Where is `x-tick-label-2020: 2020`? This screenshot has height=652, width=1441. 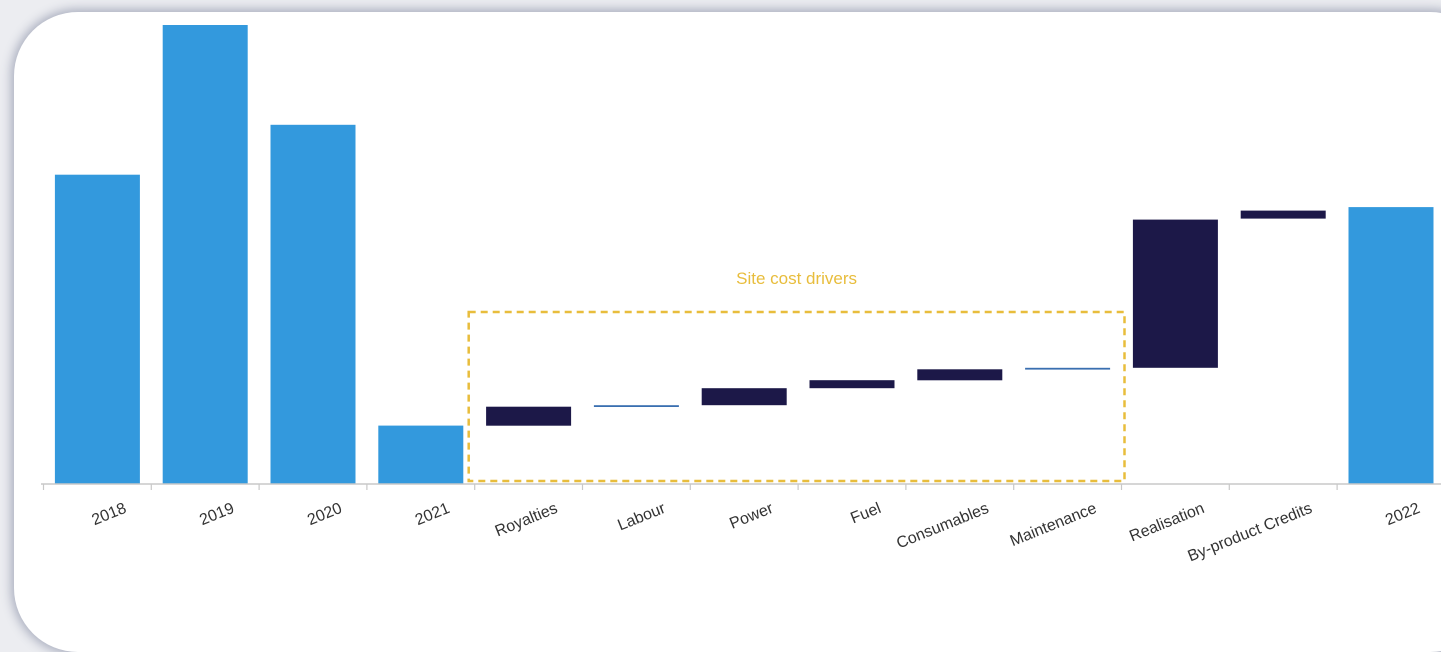
x-tick-label-2020: 2020 is located at coordinates (324, 514).